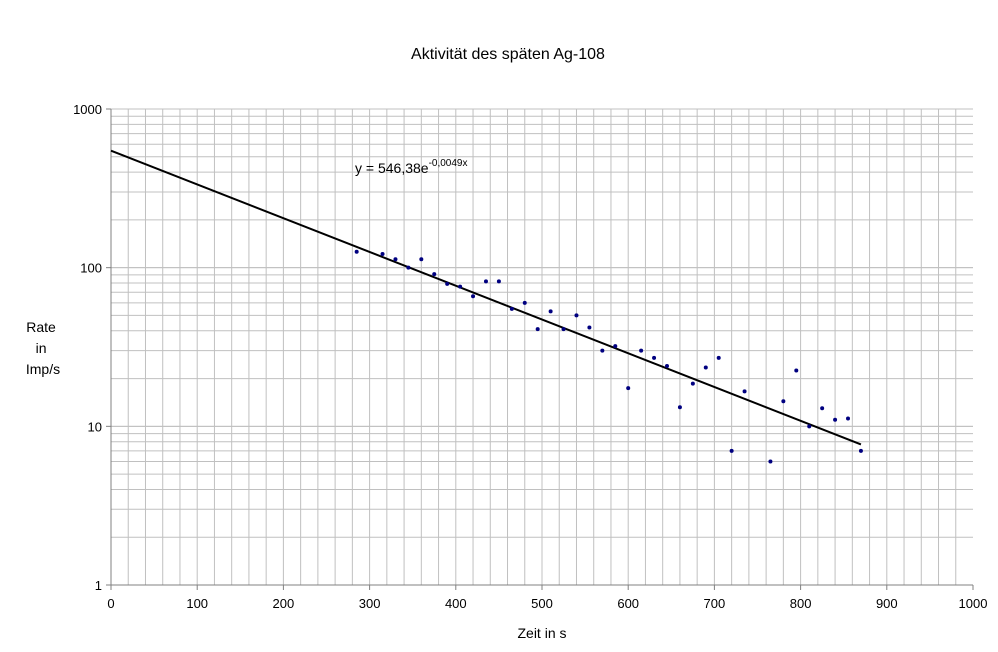 Image resolution: width=998 pixels, height=652 pixels. What do you see at coordinates (541, 633) in the screenshot?
I see `x-axis-title: Zeit in s` at bounding box center [541, 633].